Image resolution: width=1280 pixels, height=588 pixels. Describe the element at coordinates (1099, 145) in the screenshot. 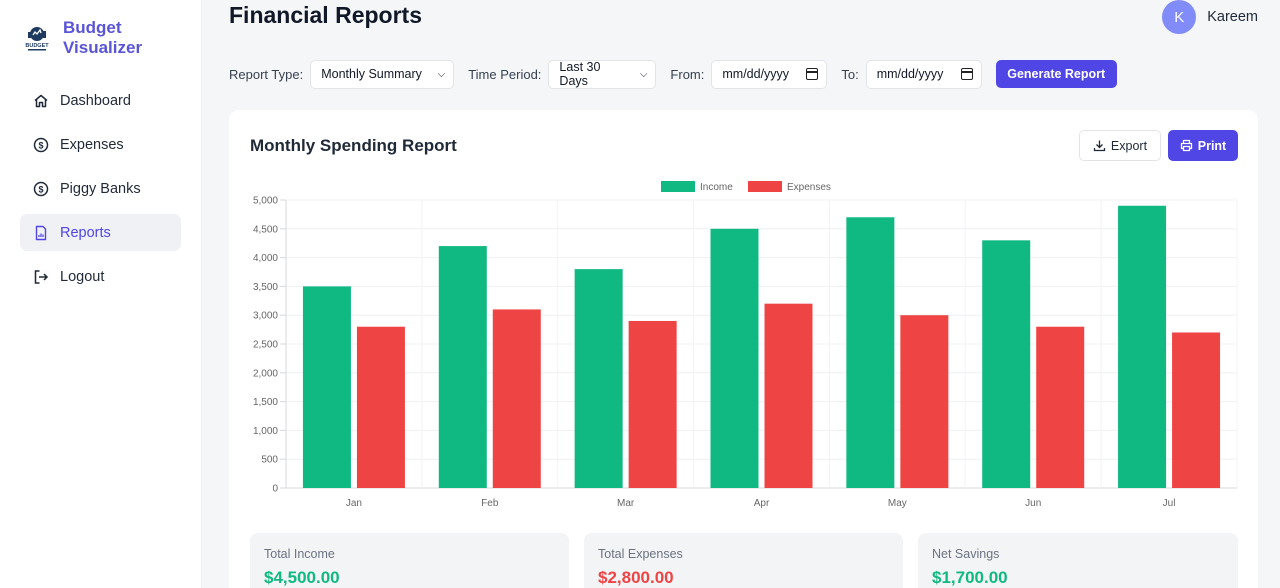

I see `download-icon` at that location.